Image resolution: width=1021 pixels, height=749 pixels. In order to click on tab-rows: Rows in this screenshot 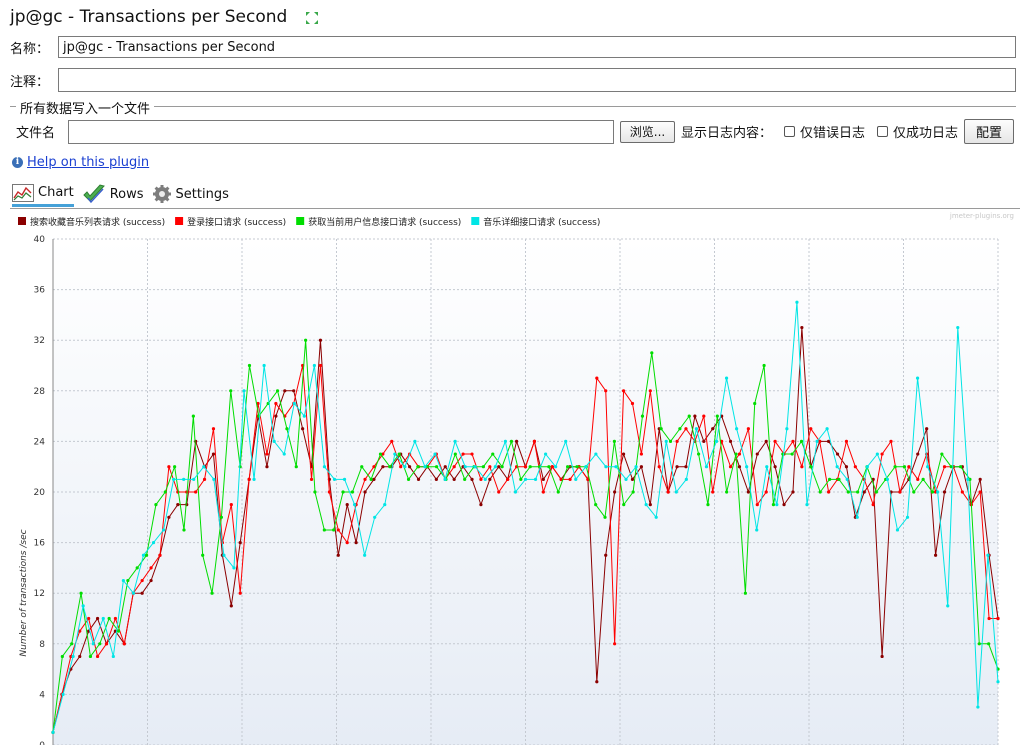, I will do `click(113, 194)`.